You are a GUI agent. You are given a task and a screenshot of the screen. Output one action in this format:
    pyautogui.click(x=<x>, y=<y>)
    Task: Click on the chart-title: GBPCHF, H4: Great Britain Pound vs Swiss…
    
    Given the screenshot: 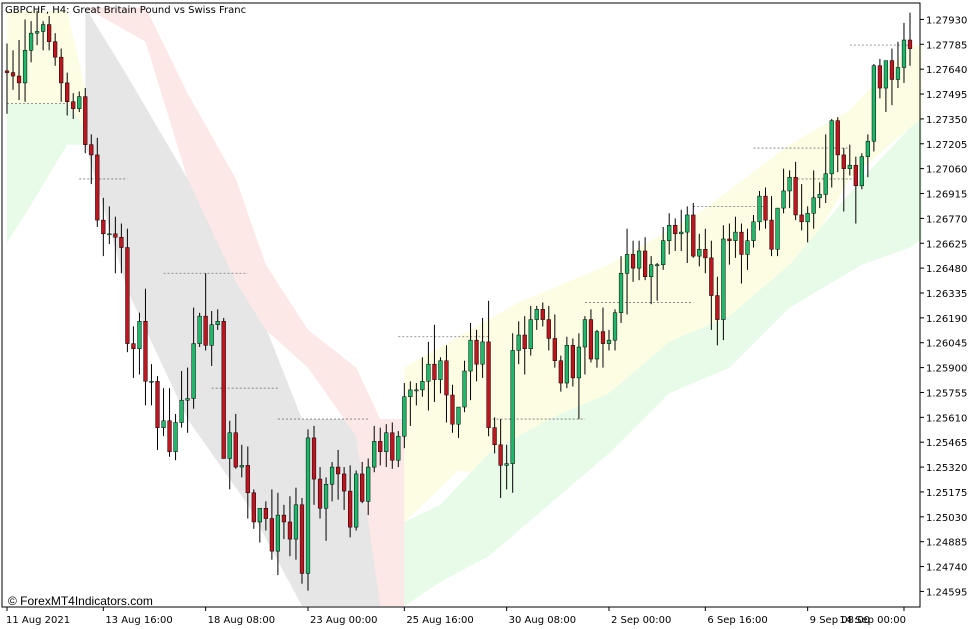 What is the action you would take?
    pyautogui.click(x=125, y=10)
    